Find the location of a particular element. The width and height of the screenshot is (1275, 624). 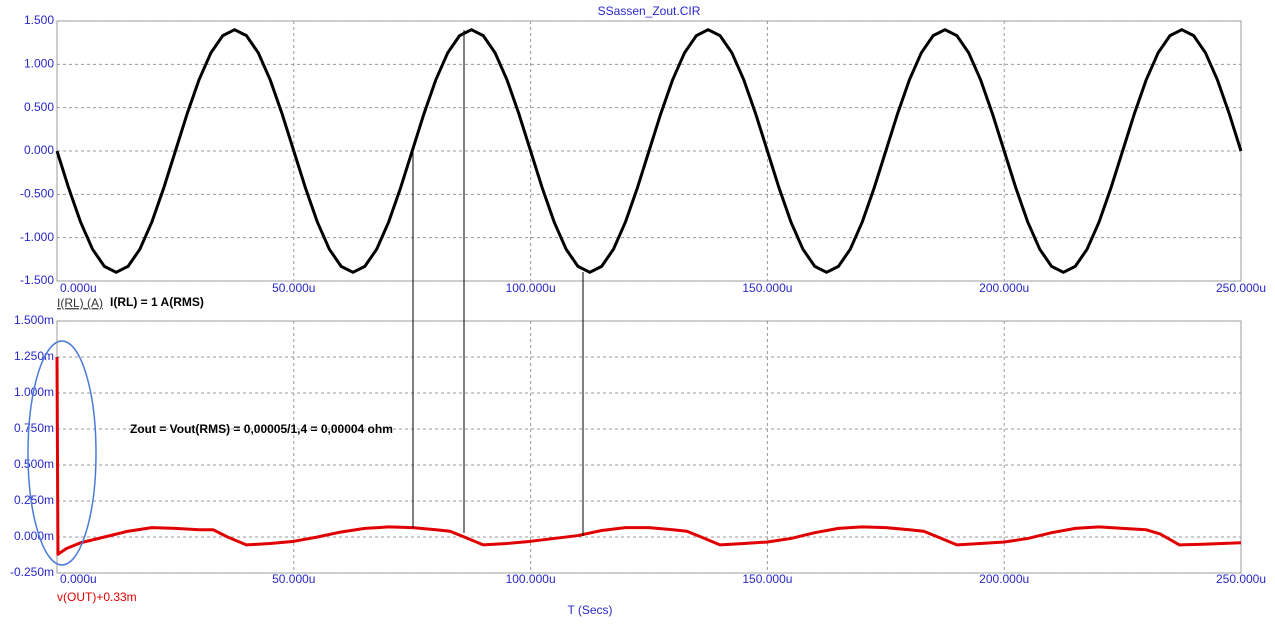

y-tick-label: -1.500 is located at coordinates (37, 280).